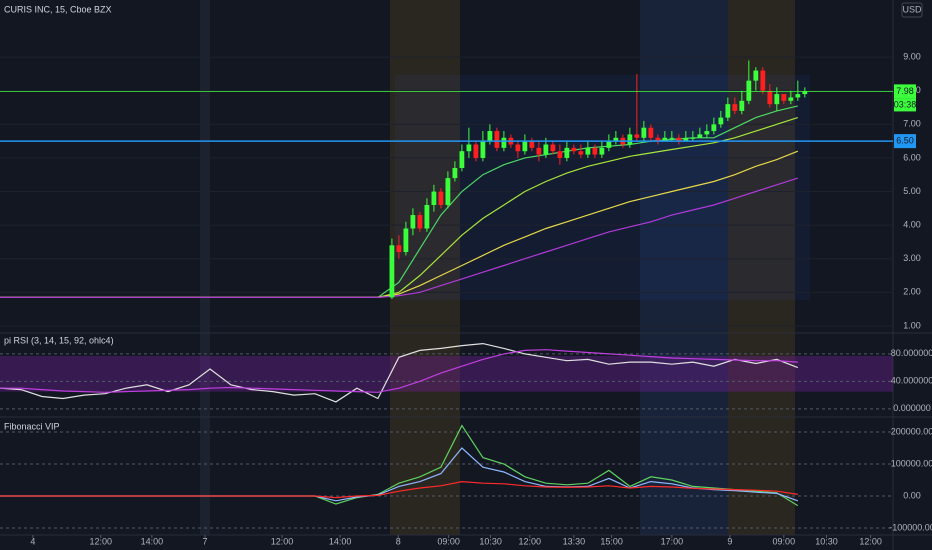  I want to click on y-tick-label: 1.00, so click(912, 325).